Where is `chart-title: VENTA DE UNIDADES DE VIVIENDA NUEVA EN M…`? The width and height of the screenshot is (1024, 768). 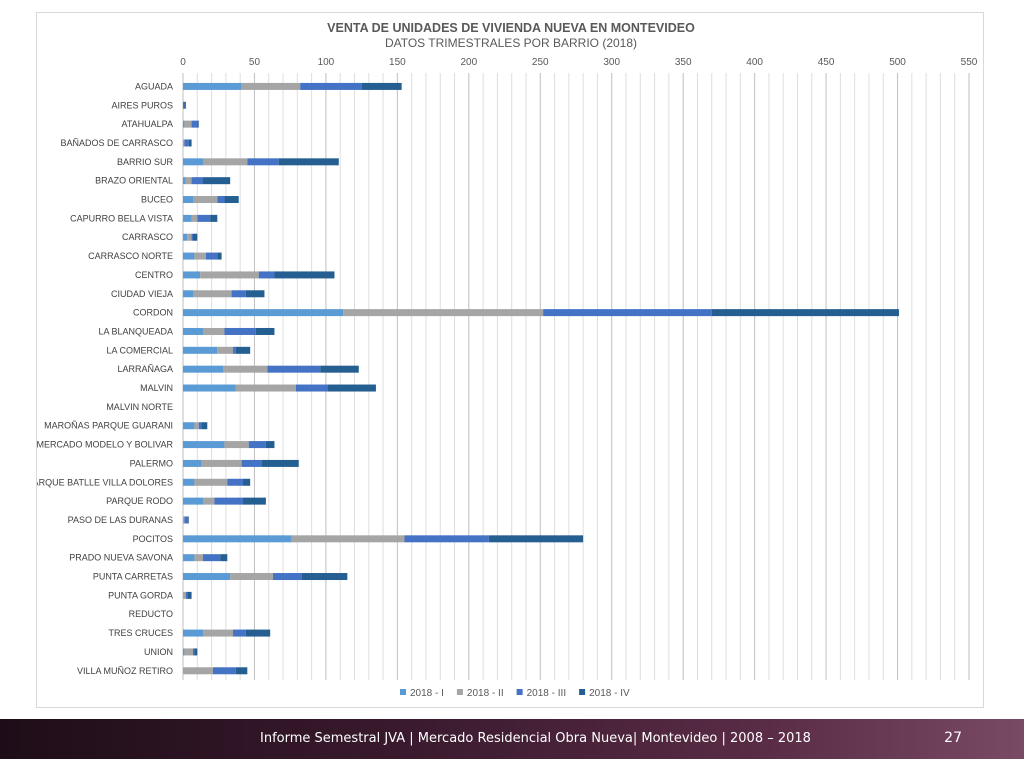
chart-title: VENTA DE UNIDADES DE VIVIENDA NUEVA EN M… is located at coordinates (511, 28).